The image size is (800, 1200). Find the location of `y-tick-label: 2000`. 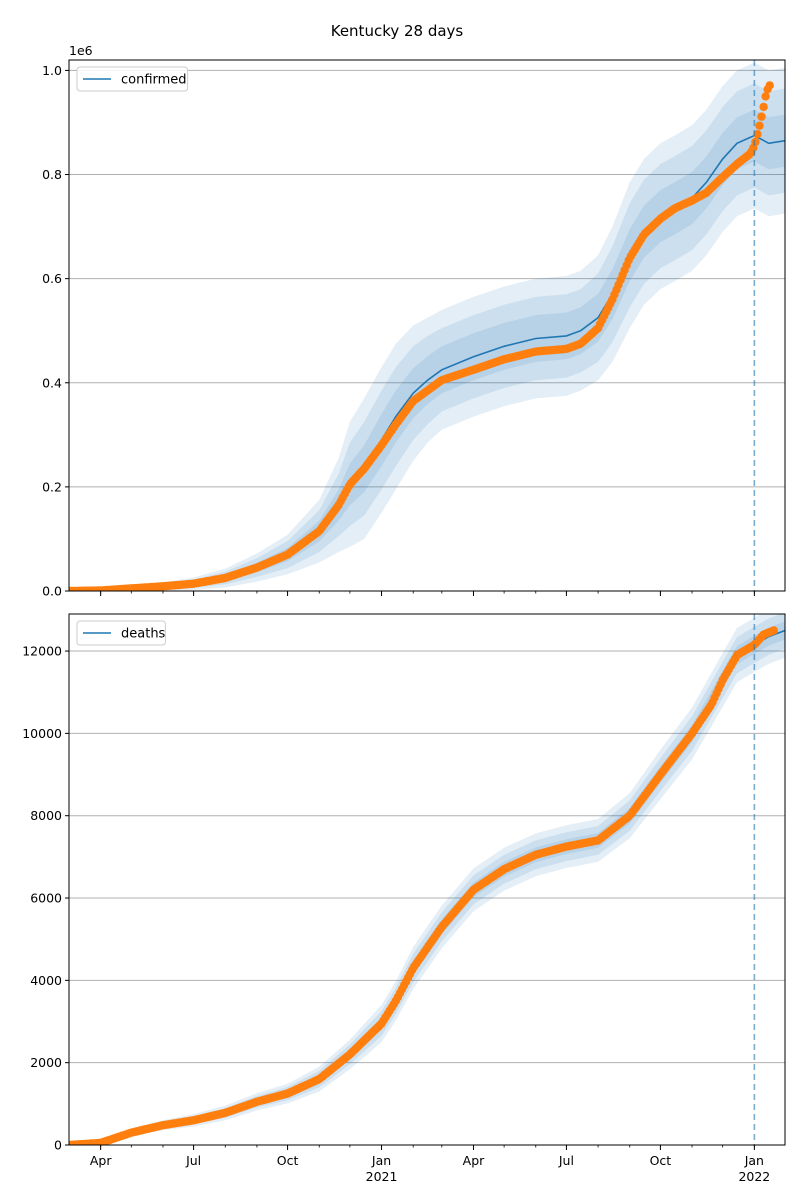

y-tick-label: 2000 is located at coordinates (46, 1062).